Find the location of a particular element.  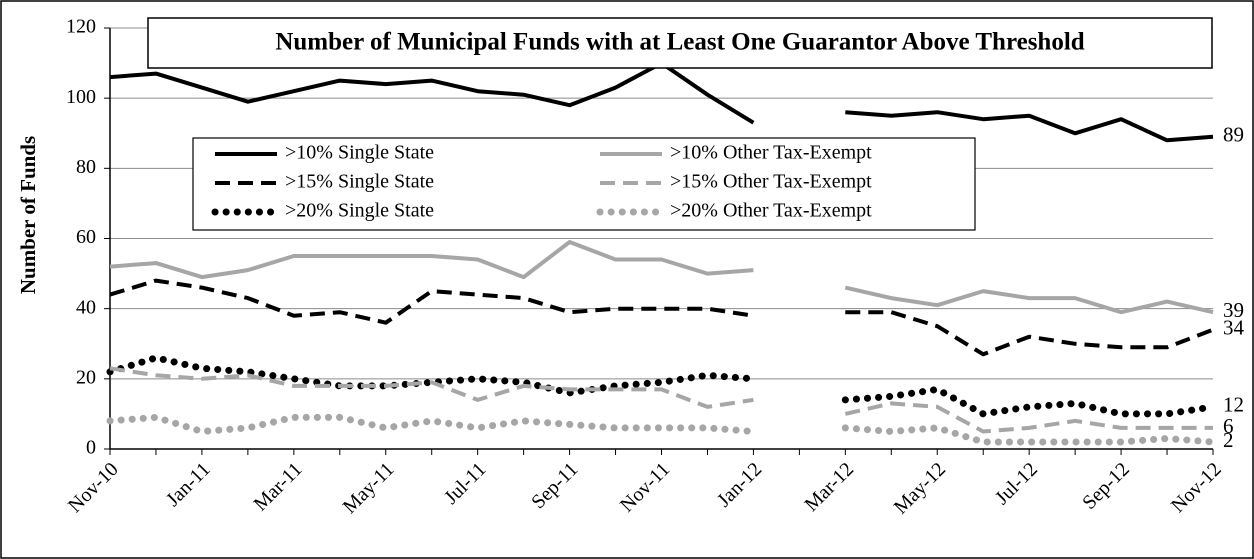

y-tick-label: 100 is located at coordinates (81, 97).